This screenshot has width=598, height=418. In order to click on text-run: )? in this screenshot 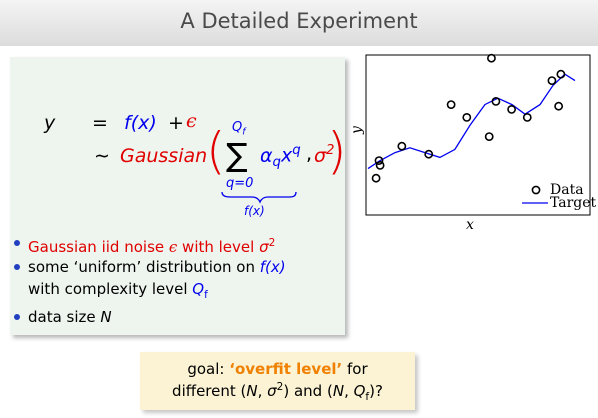, I will do `click(376, 391)`.